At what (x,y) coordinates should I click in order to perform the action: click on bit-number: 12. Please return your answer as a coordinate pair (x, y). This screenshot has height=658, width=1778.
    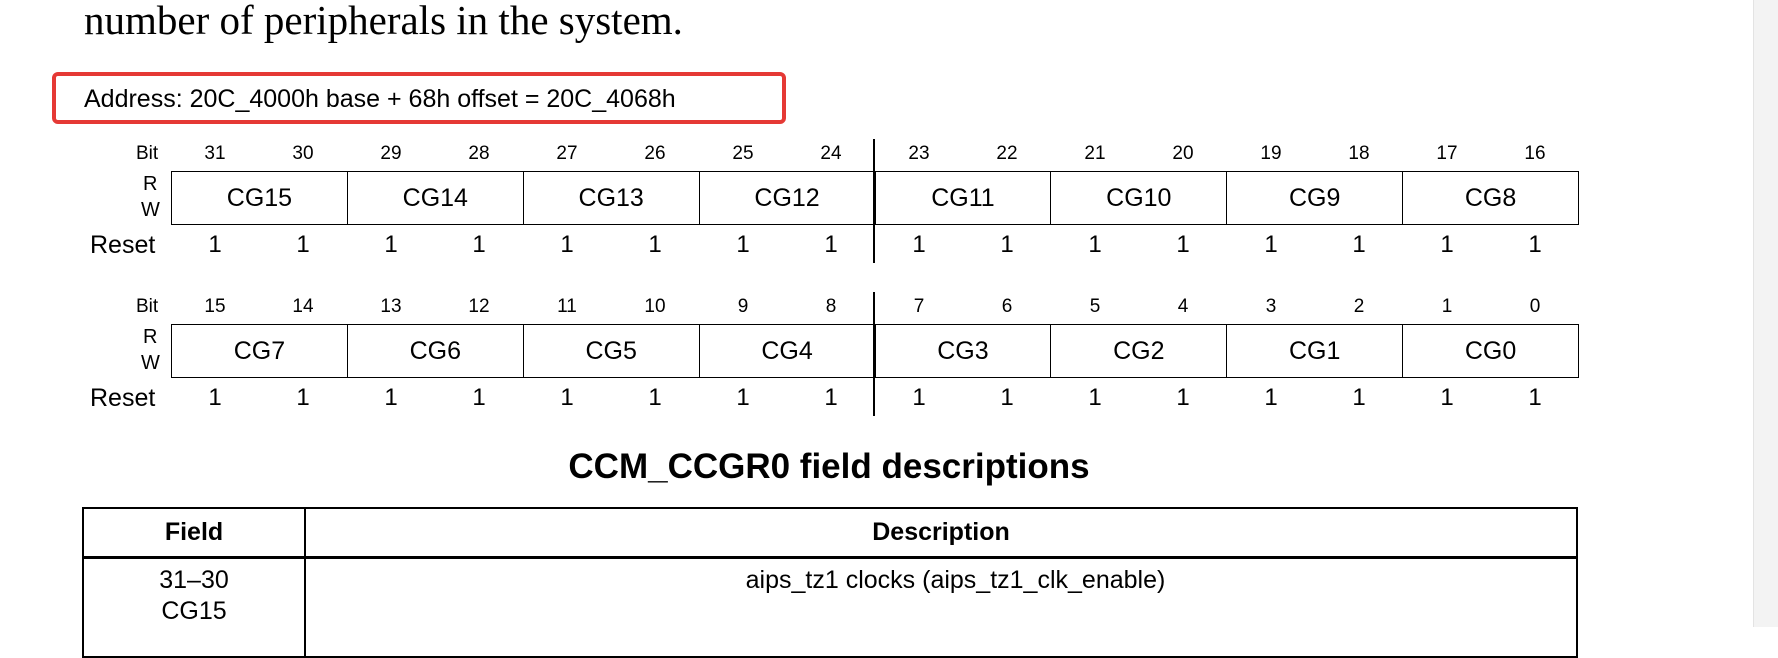
    Looking at the image, I should click on (479, 306).